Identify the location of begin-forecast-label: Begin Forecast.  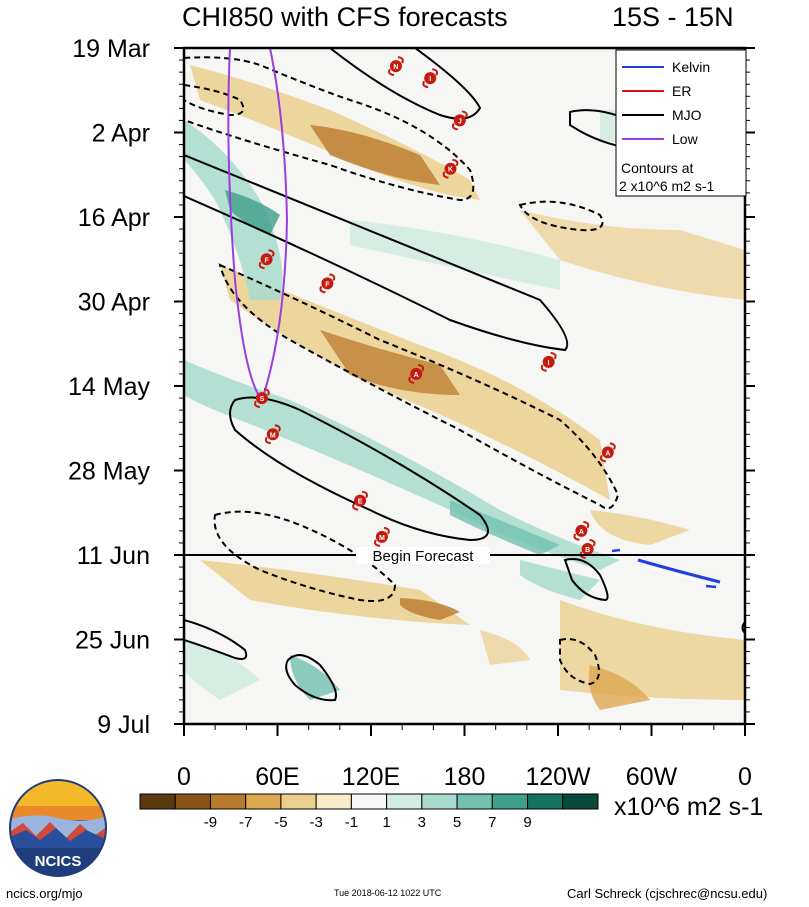
(424, 556).